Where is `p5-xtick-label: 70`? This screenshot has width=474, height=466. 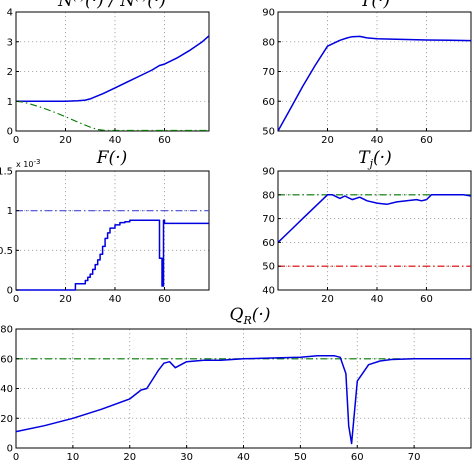
p5-xtick-label: 70 is located at coordinates (414, 457).